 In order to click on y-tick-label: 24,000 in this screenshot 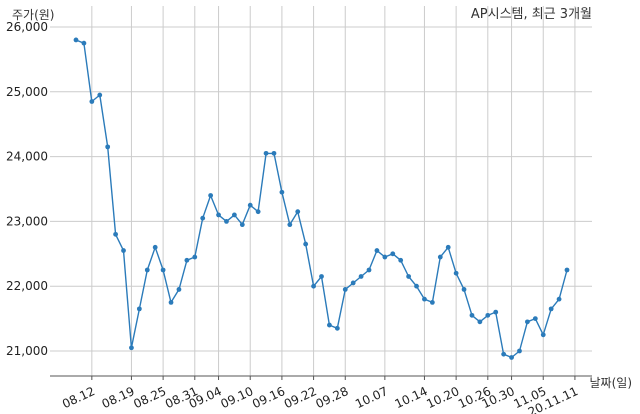, I will do `click(27, 157)`.